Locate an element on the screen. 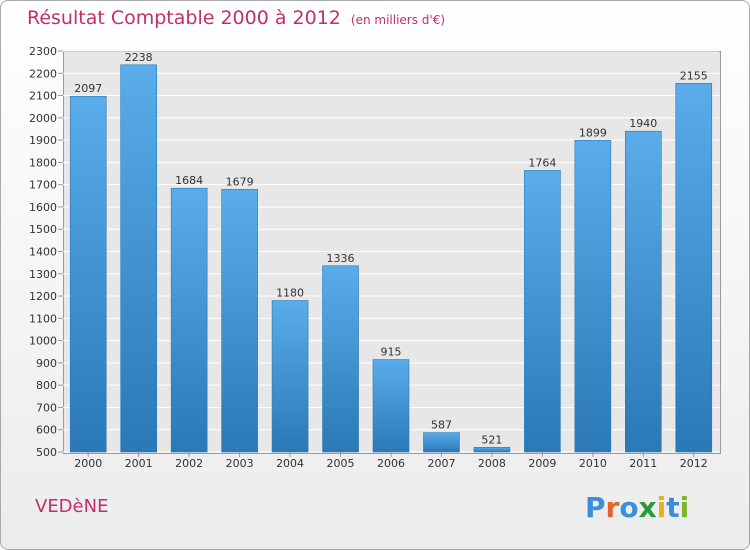 Image resolution: width=750 pixels, height=550 pixels. bar-2003 is located at coordinates (239, 321).